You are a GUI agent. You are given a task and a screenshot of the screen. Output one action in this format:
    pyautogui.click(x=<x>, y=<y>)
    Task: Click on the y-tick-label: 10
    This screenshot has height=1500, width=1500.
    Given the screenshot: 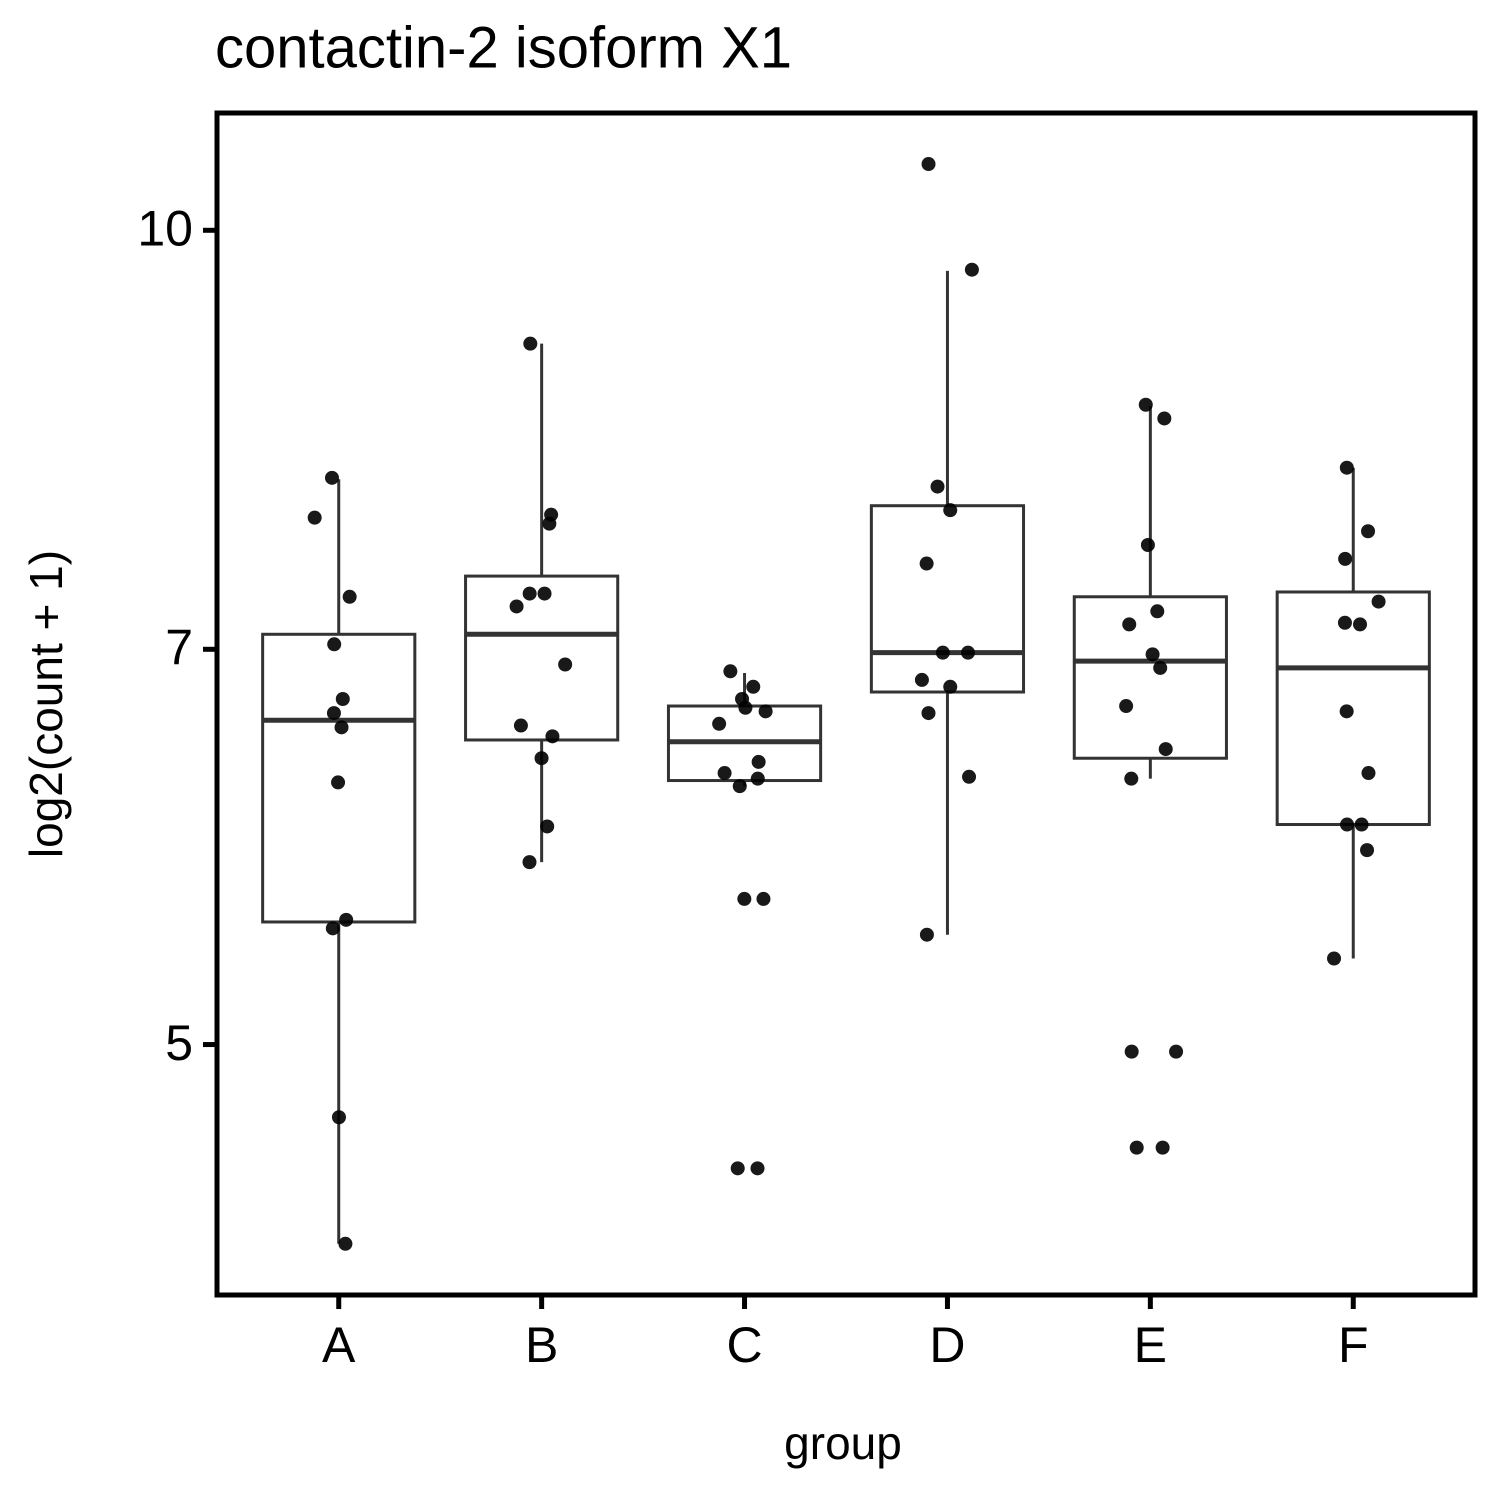 What is the action you would take?
    pyautogui.click(x=165, y=228)
    